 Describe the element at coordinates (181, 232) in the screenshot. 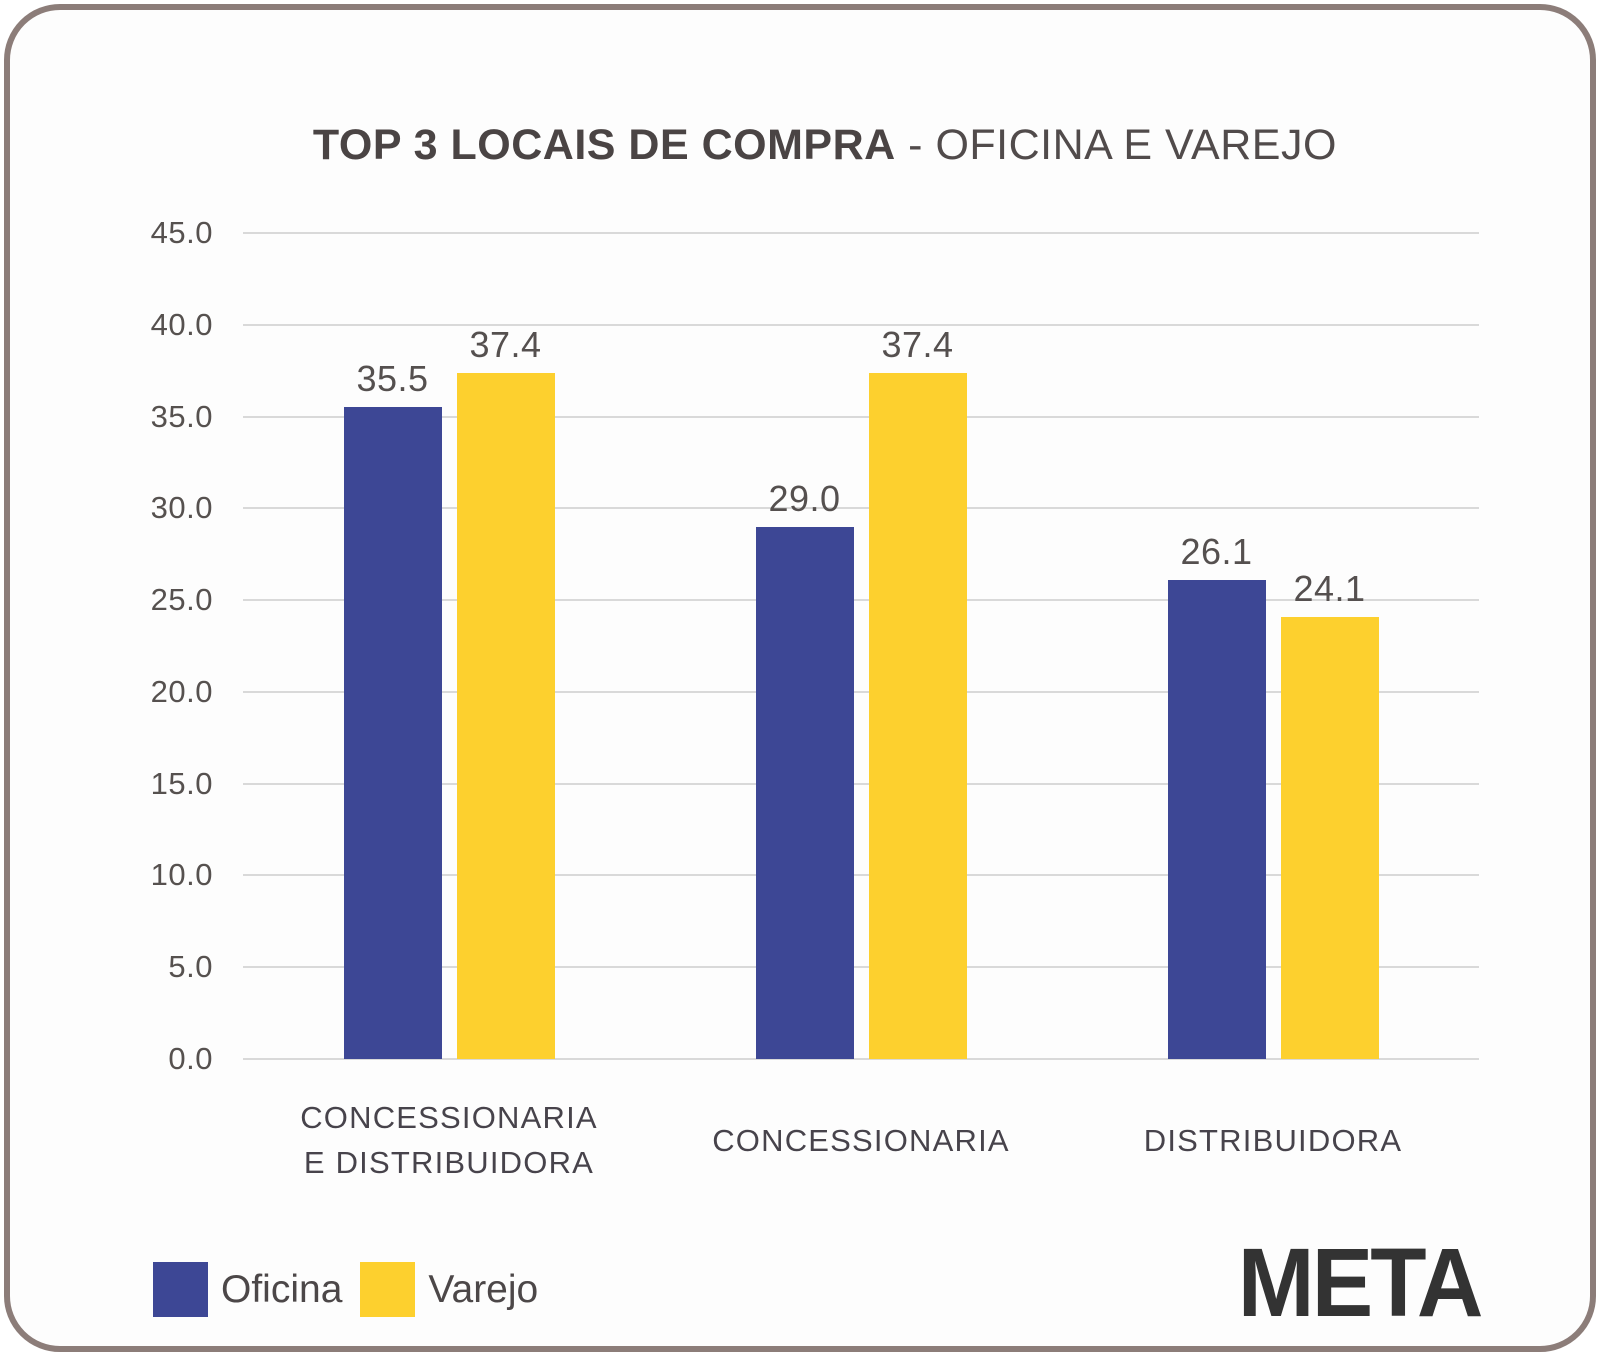

I see `y-tick-label: 45.0` at that location.